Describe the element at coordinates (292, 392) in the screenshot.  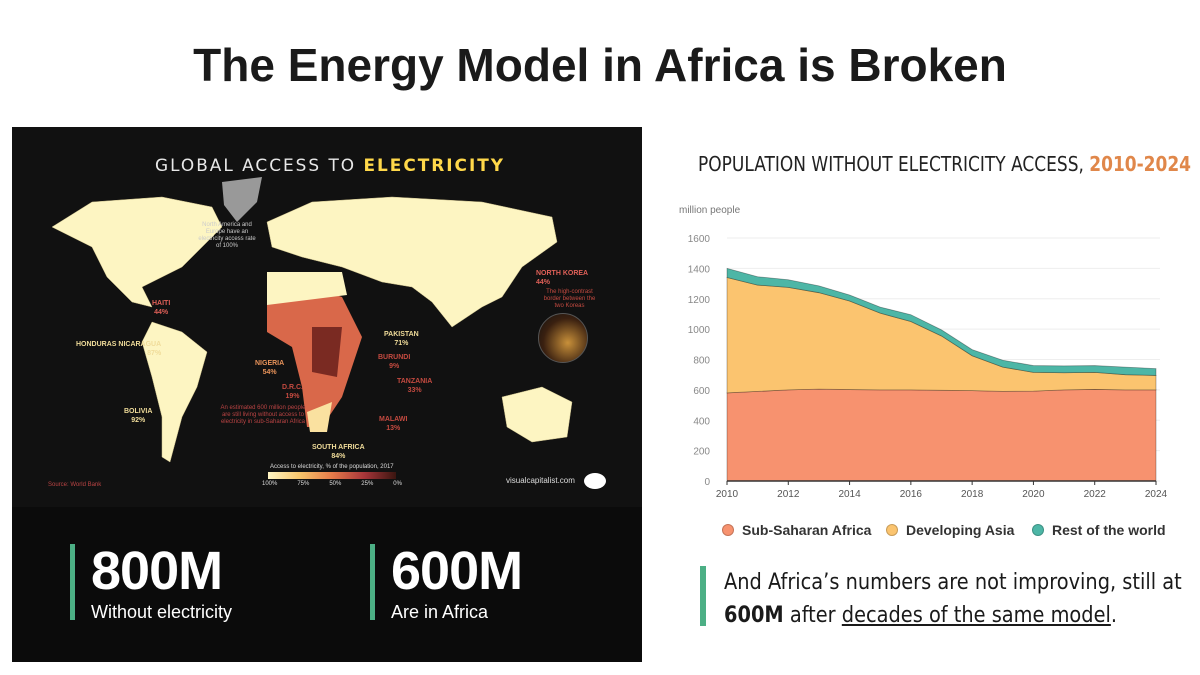
I see `label-drc: D.R.C. 19%` at that location.